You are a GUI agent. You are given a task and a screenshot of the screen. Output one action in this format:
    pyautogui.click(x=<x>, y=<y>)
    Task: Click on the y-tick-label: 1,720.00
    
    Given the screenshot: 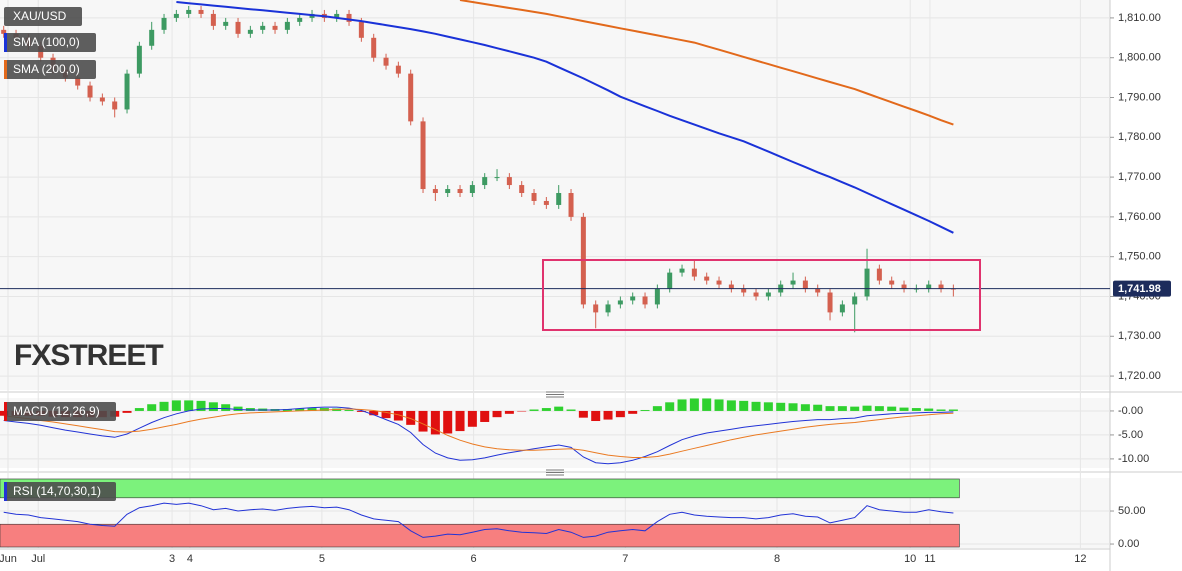 What is the action you would take?
    pyautogui.click(x=1139, y=376)
    